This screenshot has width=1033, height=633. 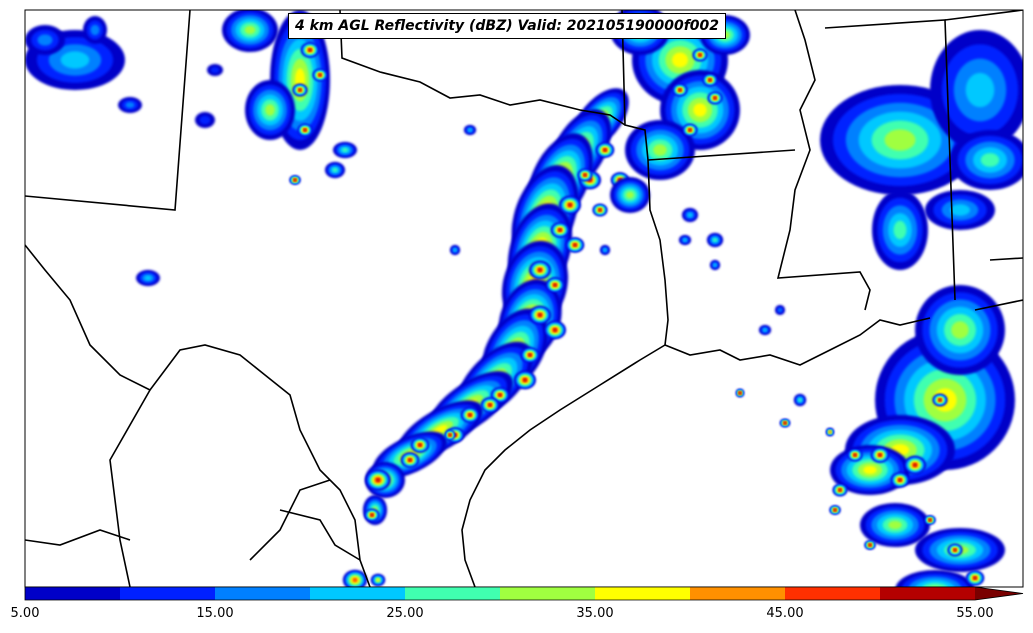 I want to click on colorbar, so click(x=524, y=593).